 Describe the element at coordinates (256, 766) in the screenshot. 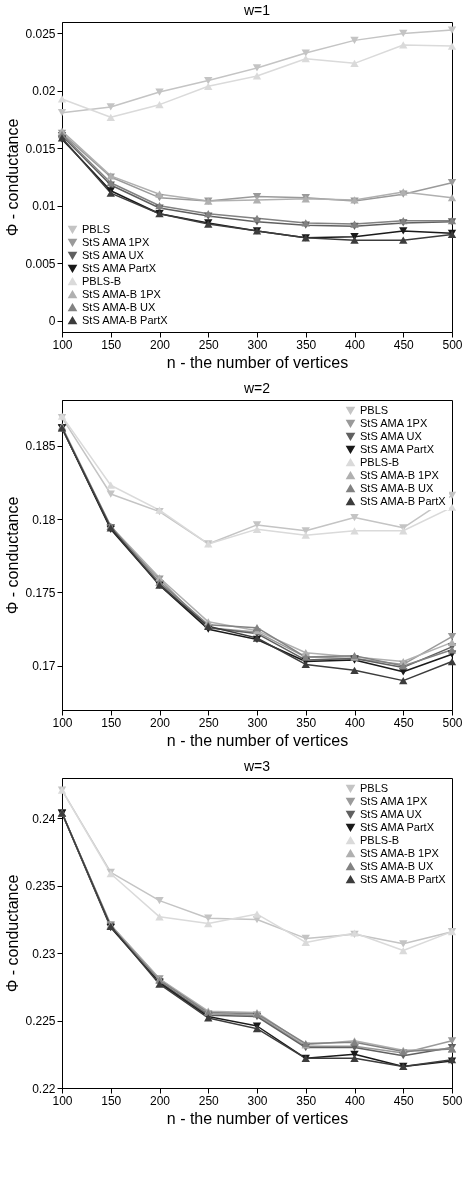

I see `chart-title: w=3` at that location.